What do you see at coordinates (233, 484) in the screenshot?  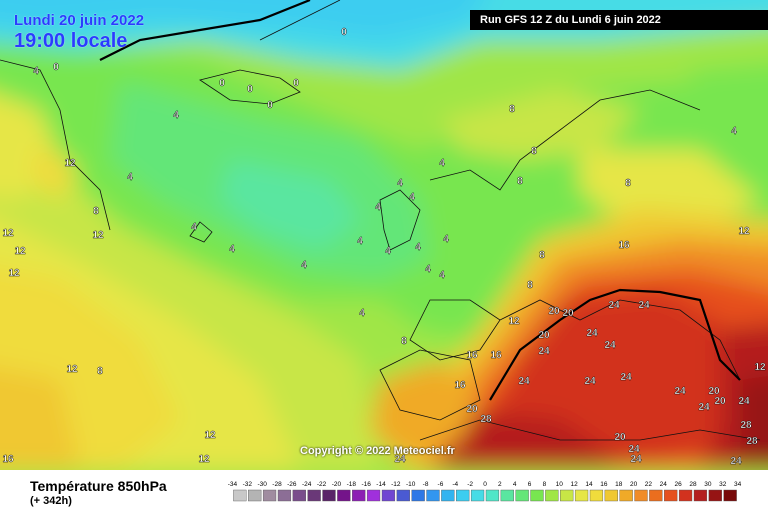 I see `scale-tick-label: -34` at bounding box center [233, 484].